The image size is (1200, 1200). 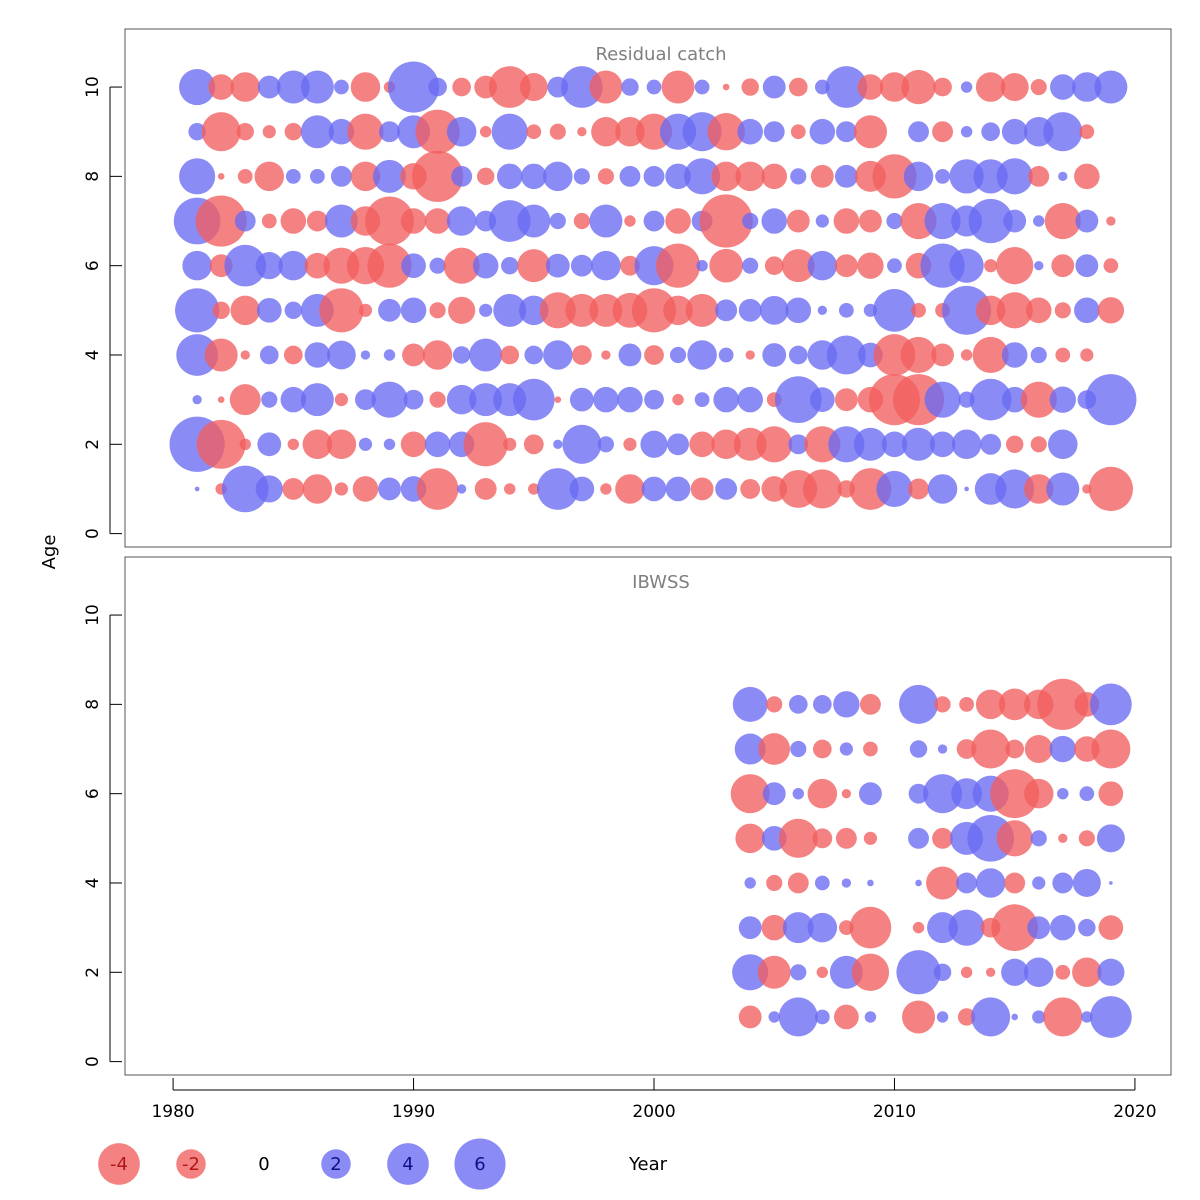 I want to click on legend-label: 0, so click(x=263, y=1164).